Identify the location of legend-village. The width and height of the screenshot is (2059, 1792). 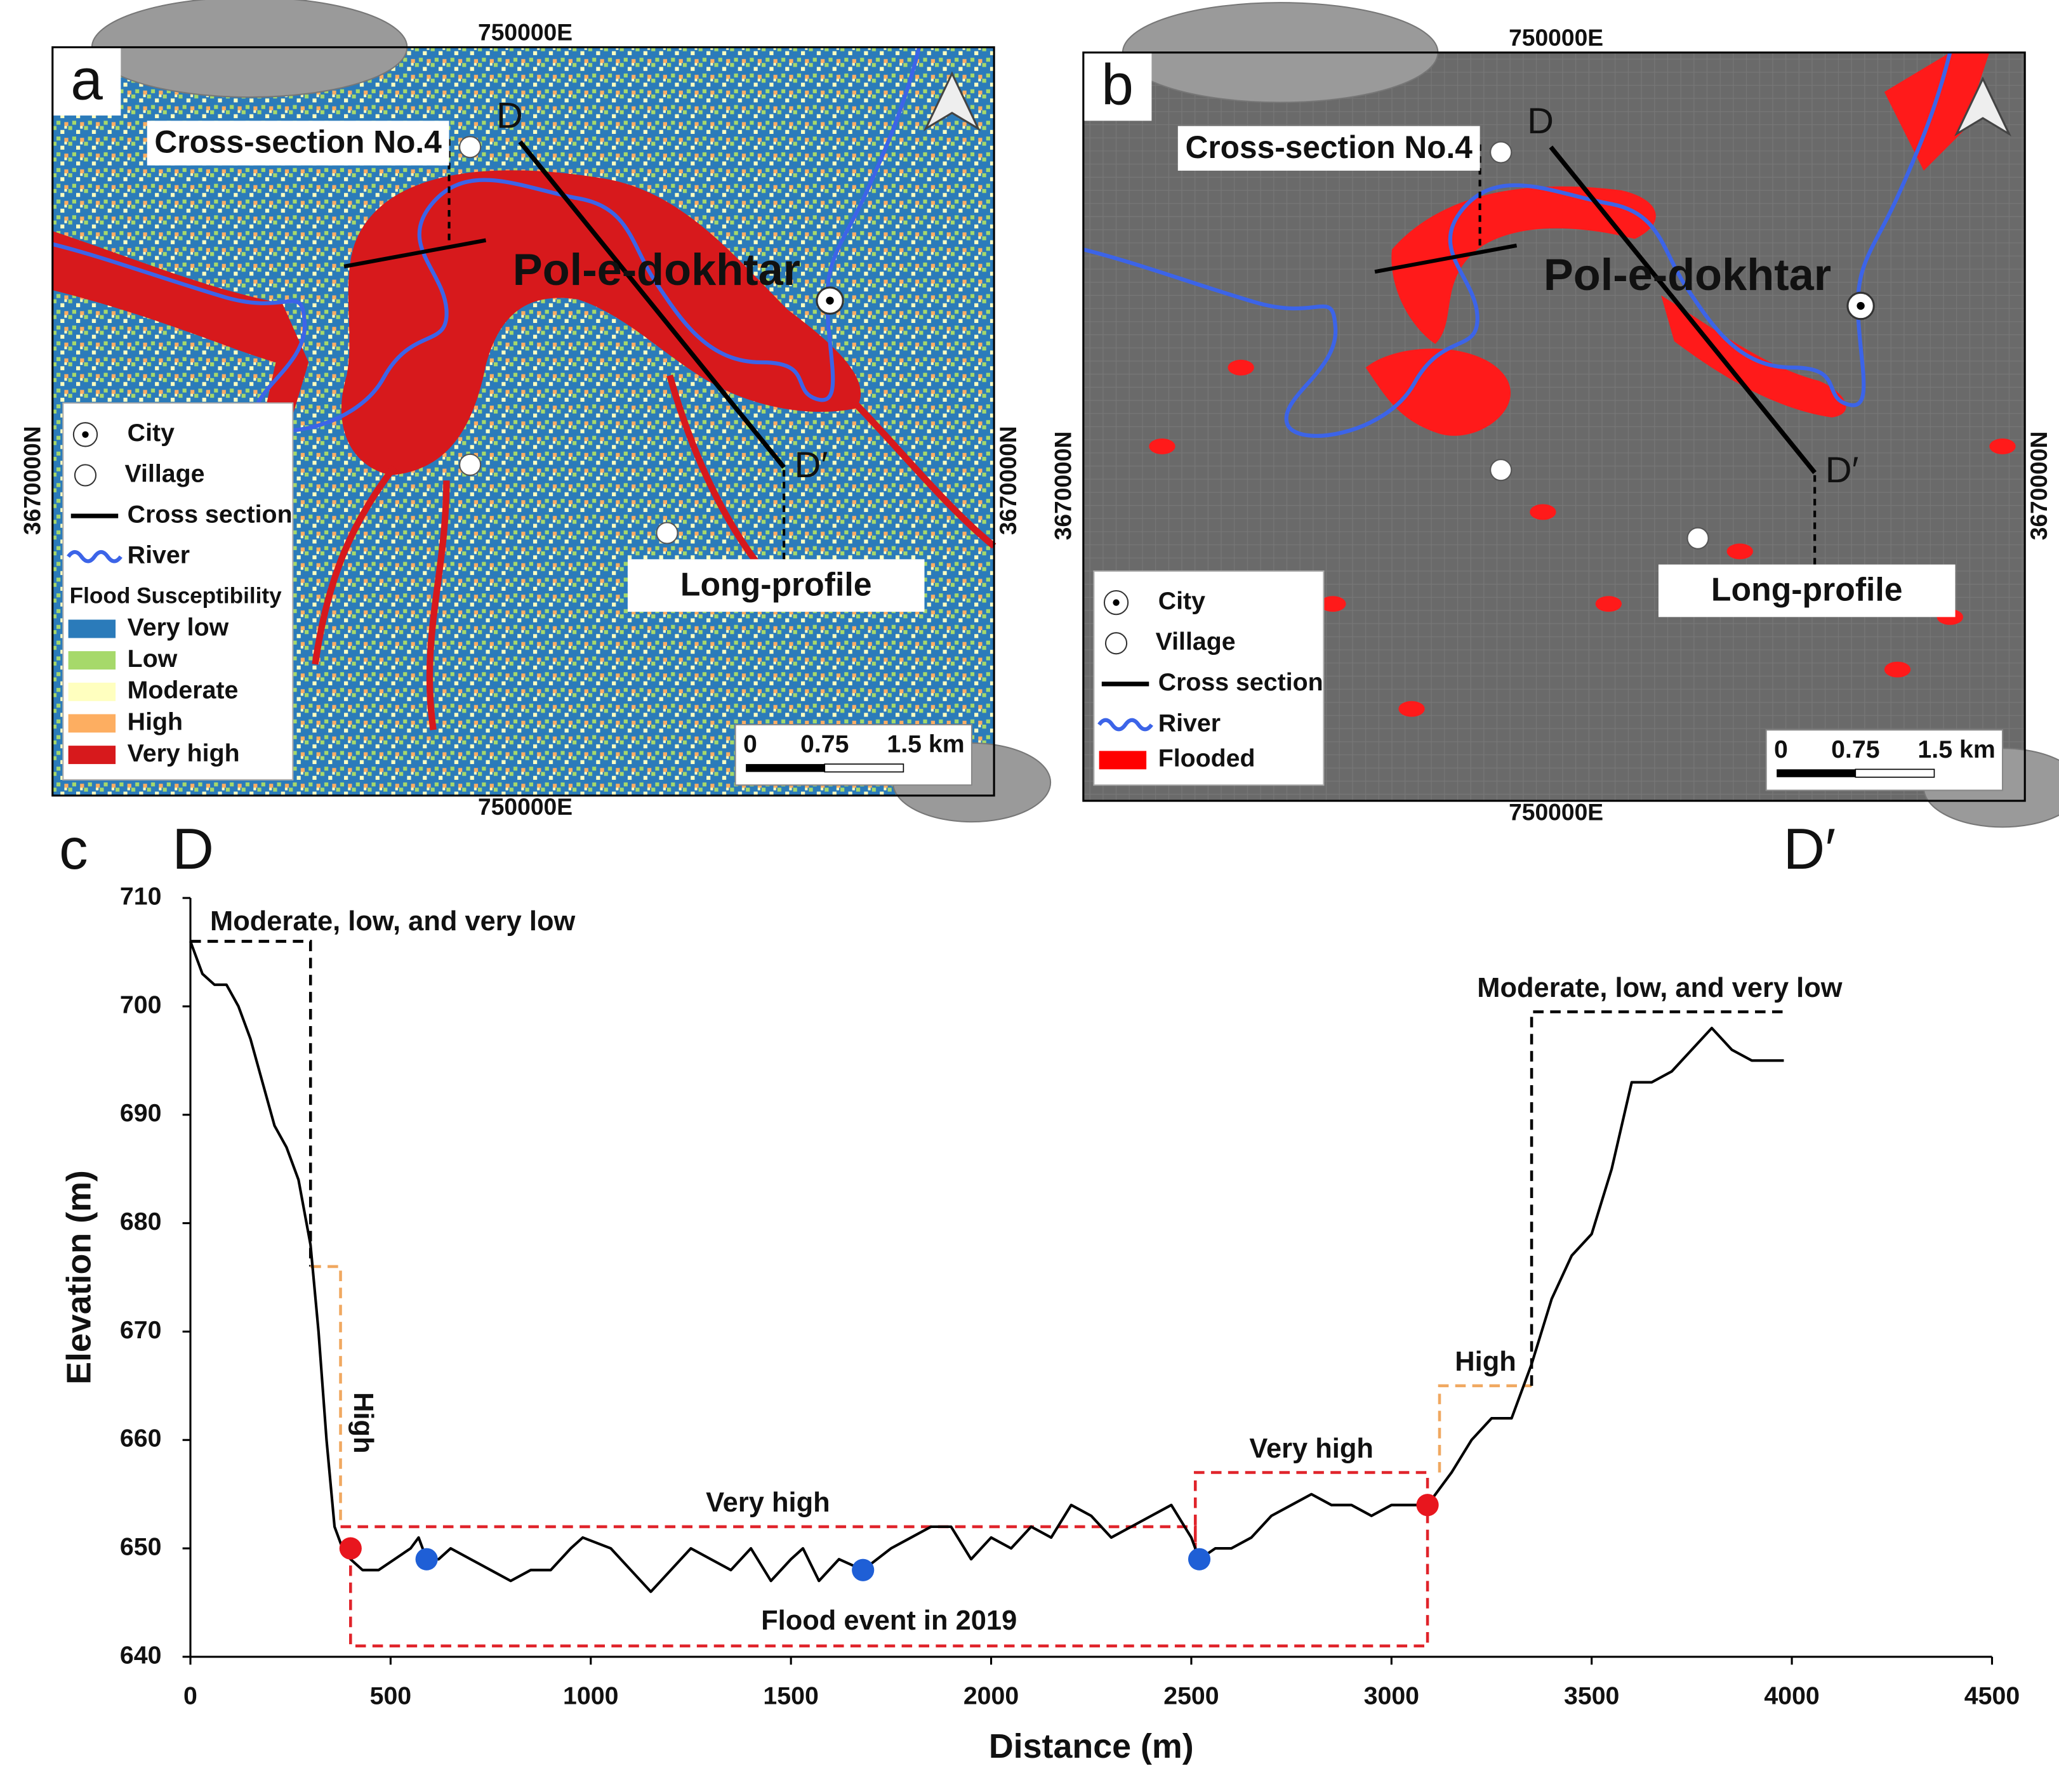
(1116, 643).